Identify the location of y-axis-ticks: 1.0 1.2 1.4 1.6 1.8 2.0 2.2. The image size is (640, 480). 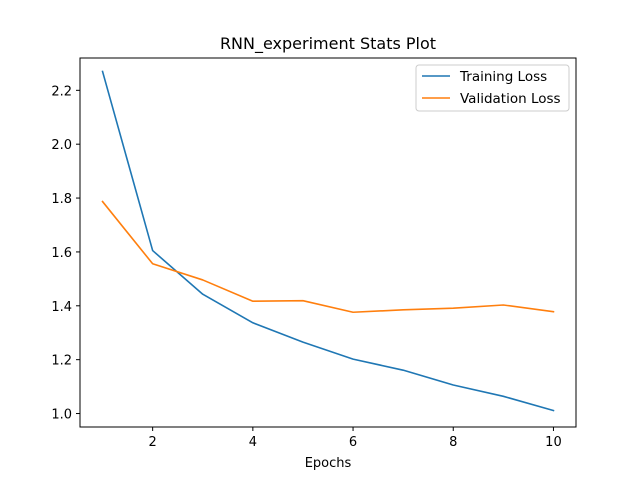
(65, 253).